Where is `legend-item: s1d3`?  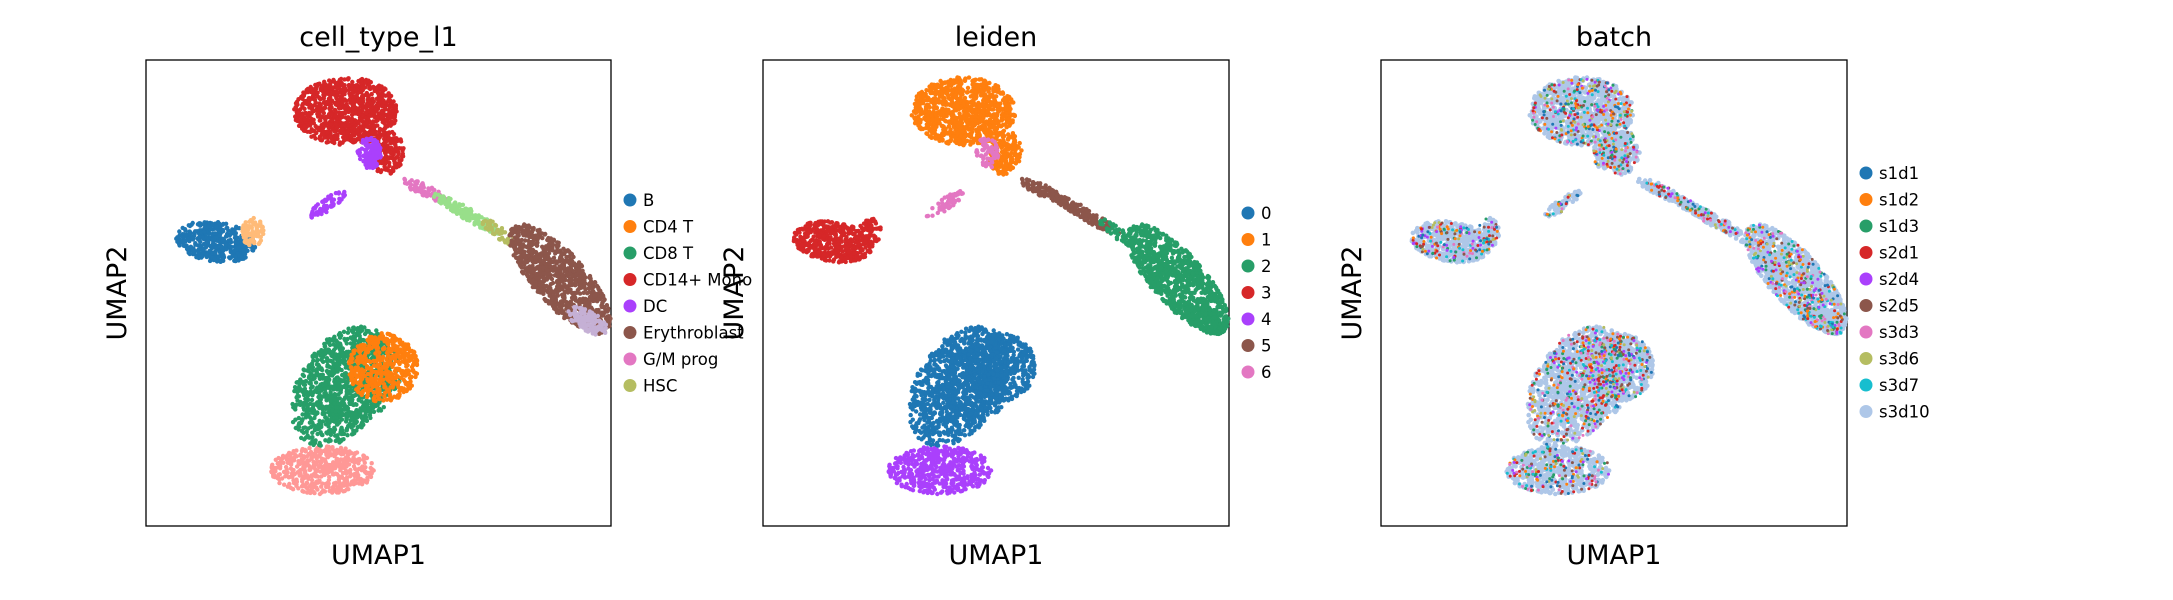
legend-item: s1d3 is located at coordinates (1889, 226).